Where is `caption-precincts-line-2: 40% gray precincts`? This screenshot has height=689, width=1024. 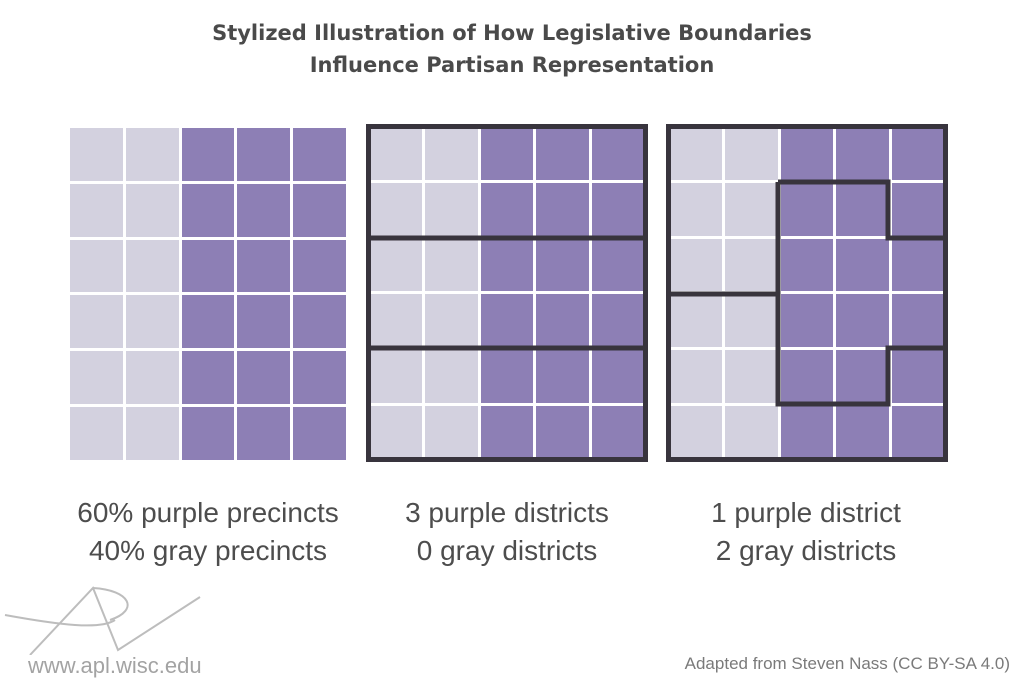
caption-precincts-line-2: 40% gray precincts is located at coordinates (208, 550).